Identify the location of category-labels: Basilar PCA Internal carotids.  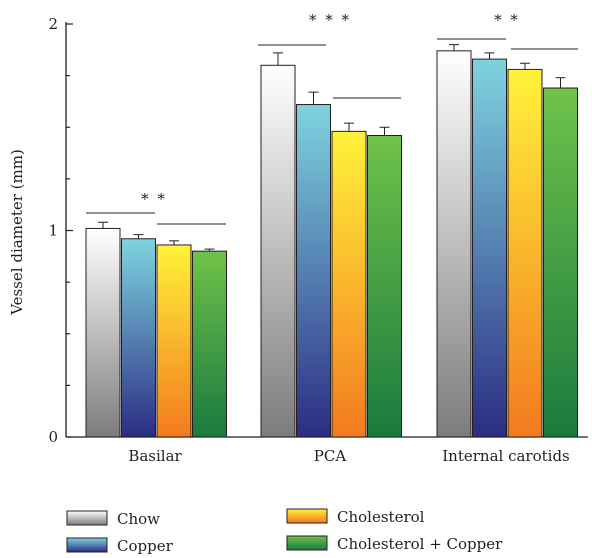
(348, 456).